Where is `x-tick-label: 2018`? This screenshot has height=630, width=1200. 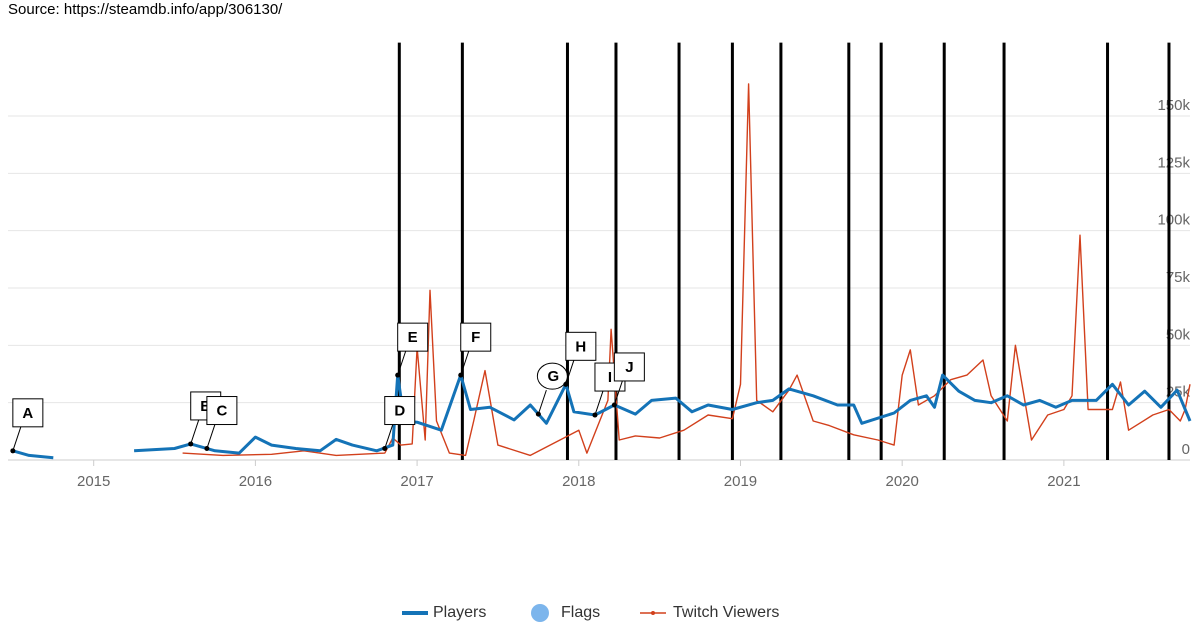
x-tick-label: 2018 is located at coordinates (578, 481).